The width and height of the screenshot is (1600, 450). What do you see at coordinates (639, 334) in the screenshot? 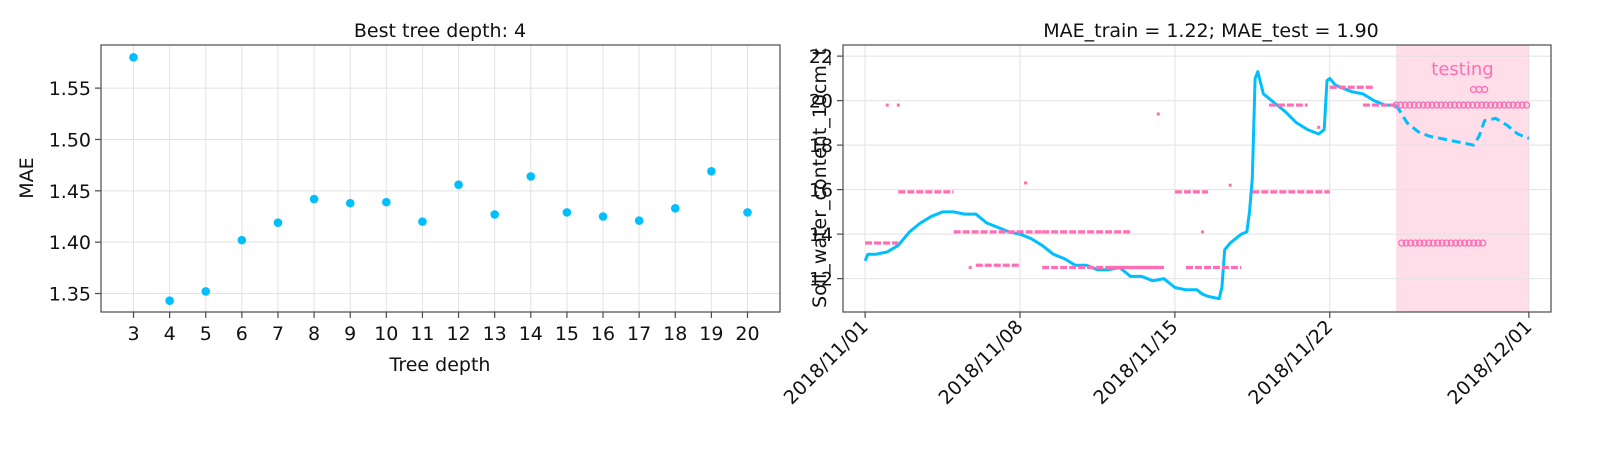
I see `x-tick-label: 17` at bounding box center [639, 334].